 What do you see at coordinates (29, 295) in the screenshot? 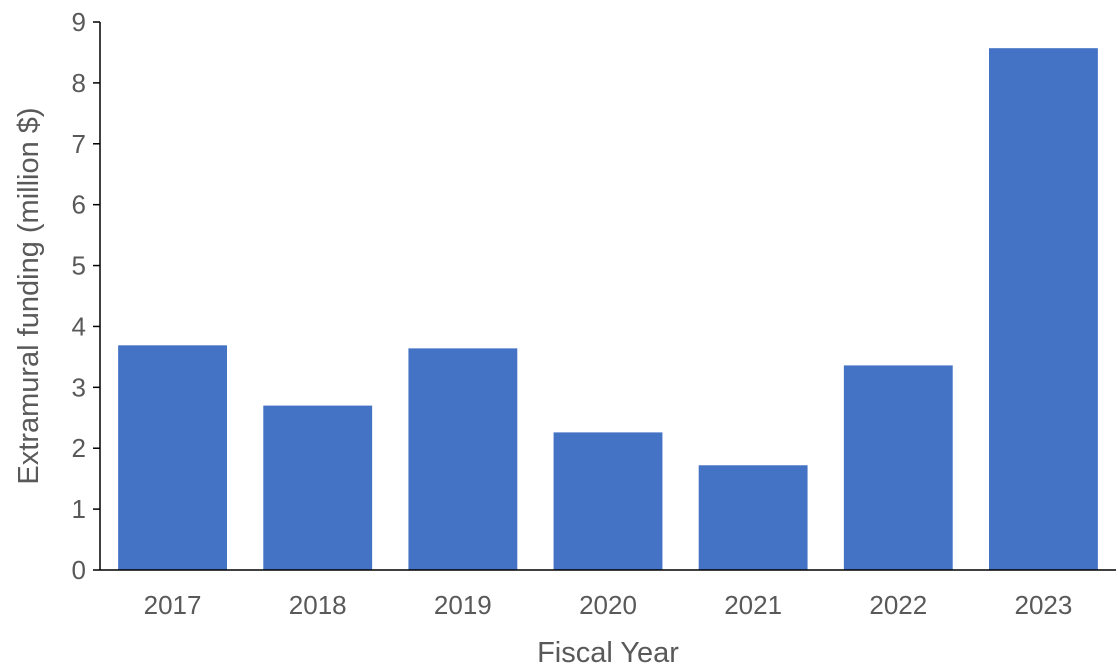
I see `y-axis-title: Extramural funding (million $)` at bounding box center [29, 295].